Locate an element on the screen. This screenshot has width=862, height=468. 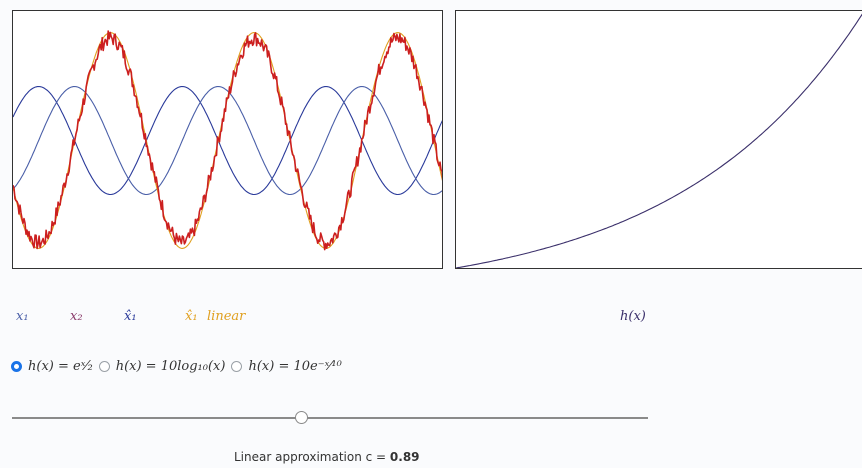
option-decay-label: h(x) = 10e⁻ˣ⁄¹⁰ is located at coordinates (295, 366).